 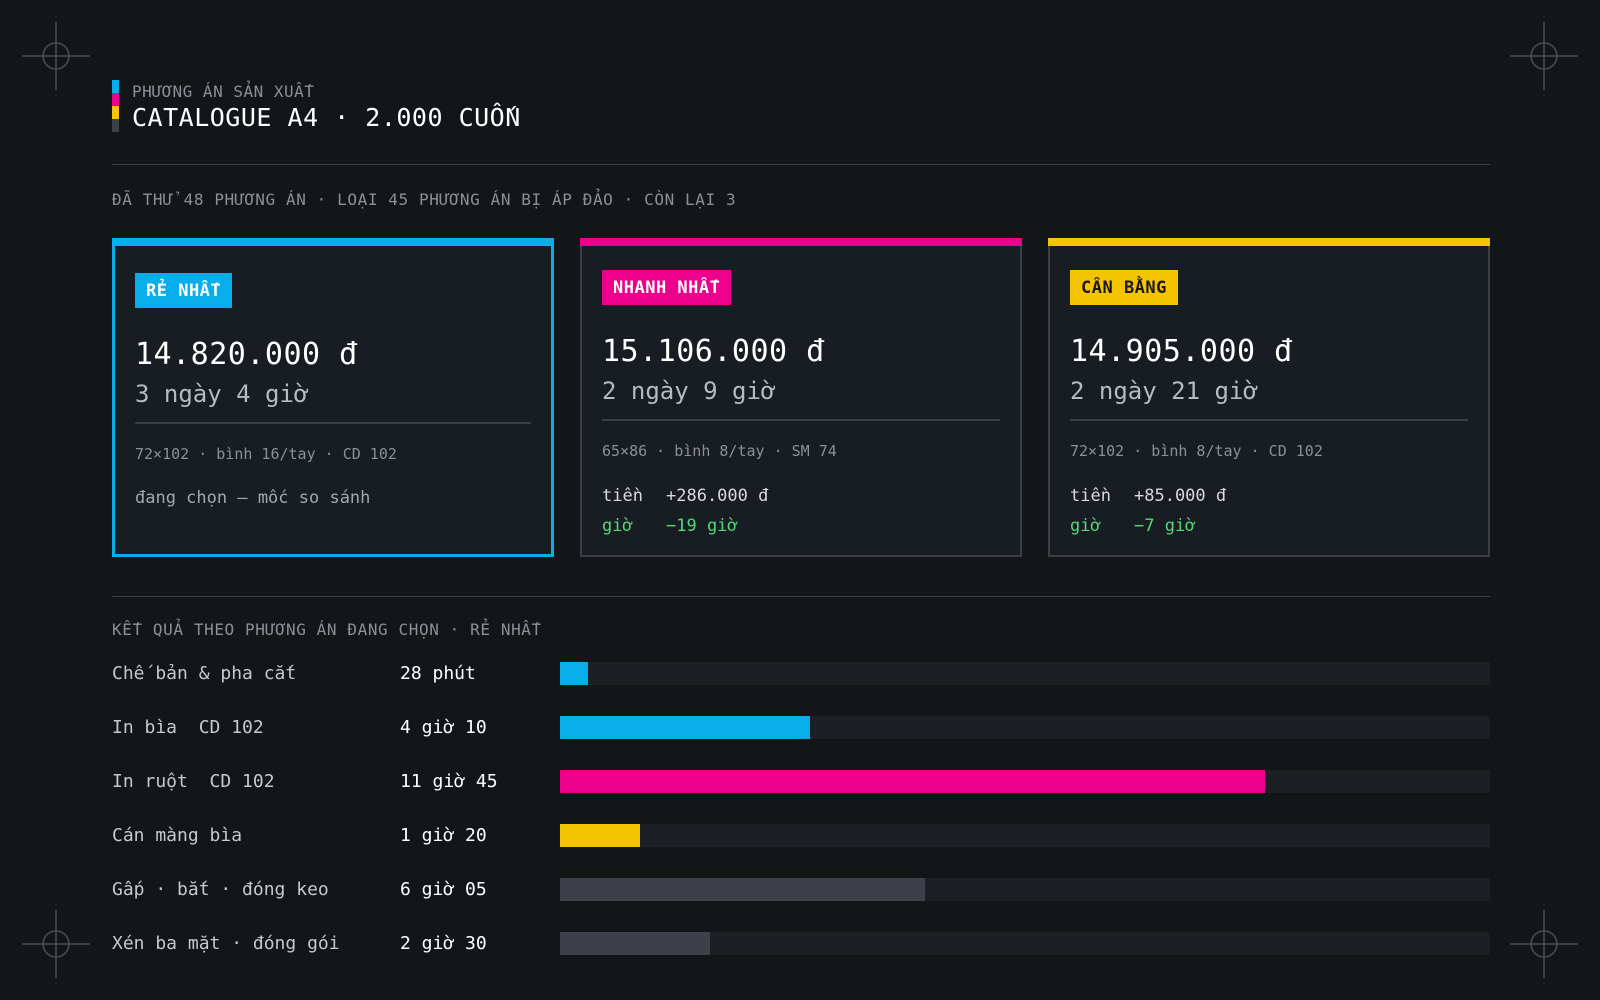 I want to click on step-label: Gấp · bắt · đóng keo, so click(x=220, y=889).